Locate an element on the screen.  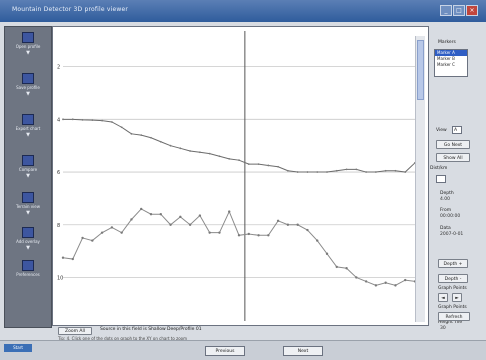
distance-checkbox is located at coordinates (441, 179).